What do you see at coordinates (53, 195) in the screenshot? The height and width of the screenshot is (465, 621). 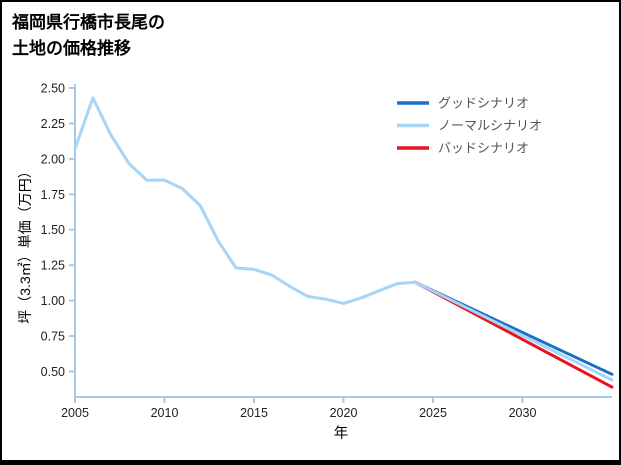 I see `y-tick-label: 1.75` at bounding box center [53, 195].